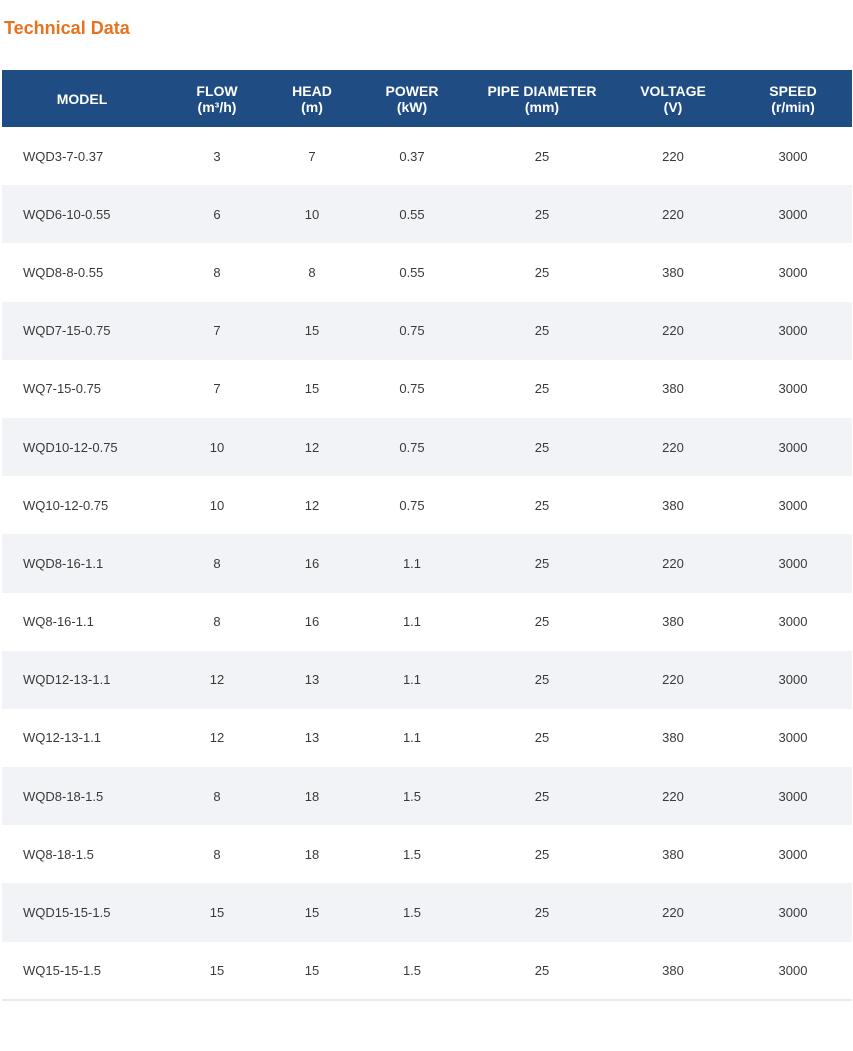 The width and height of the screenshot is (853, 1051). I want to click on table-row: WQD15-15-1.5 15 15 1.5 25 220 3000, so click(427, 912).